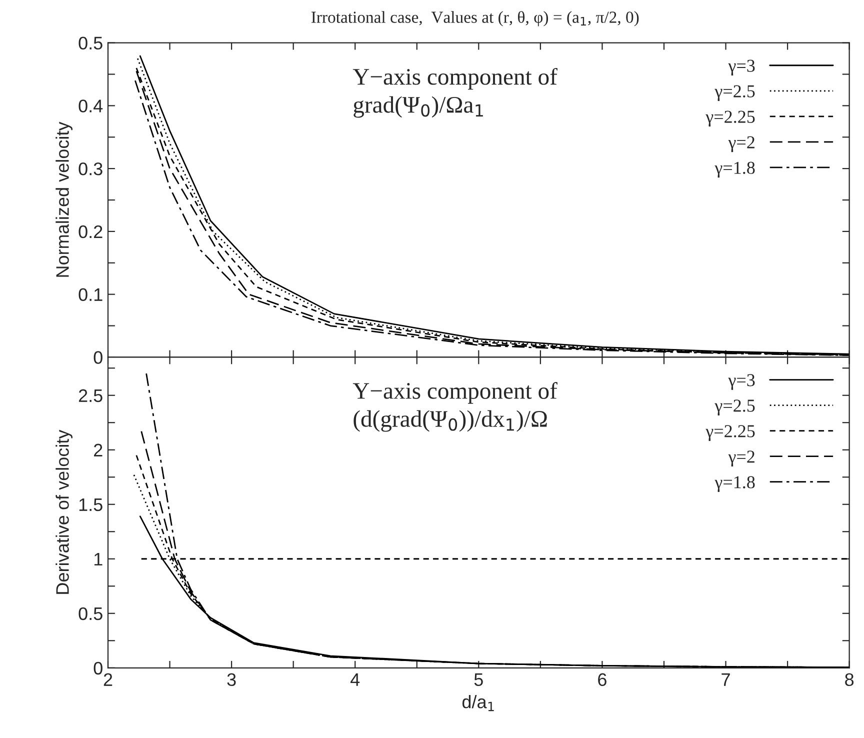  I want to click on y-axis-title: Derivative of velocity, so click(64, 512).